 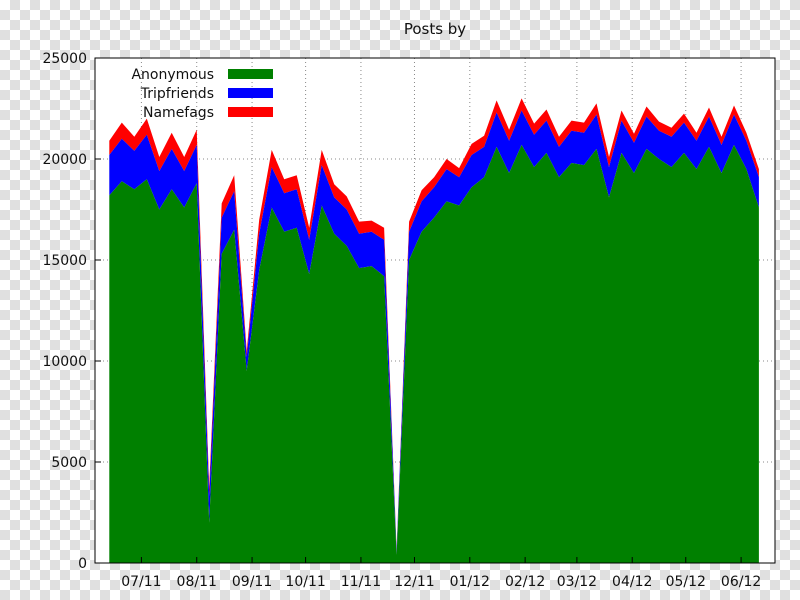 What do you see at coordinates (435, 29) in the screenshot?
I see `chart-title: Posts by` at bounding box center [435, 29].